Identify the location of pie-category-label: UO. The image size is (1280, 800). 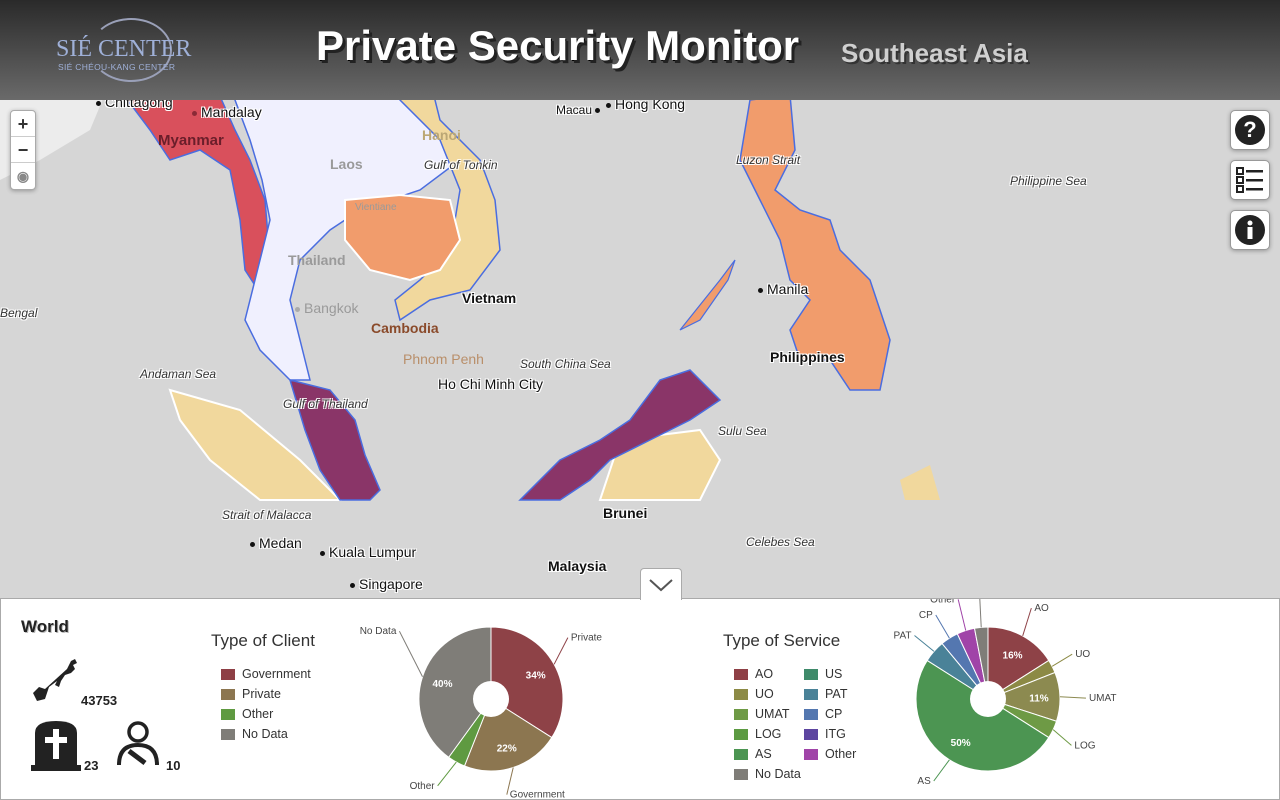
(1082, 654).